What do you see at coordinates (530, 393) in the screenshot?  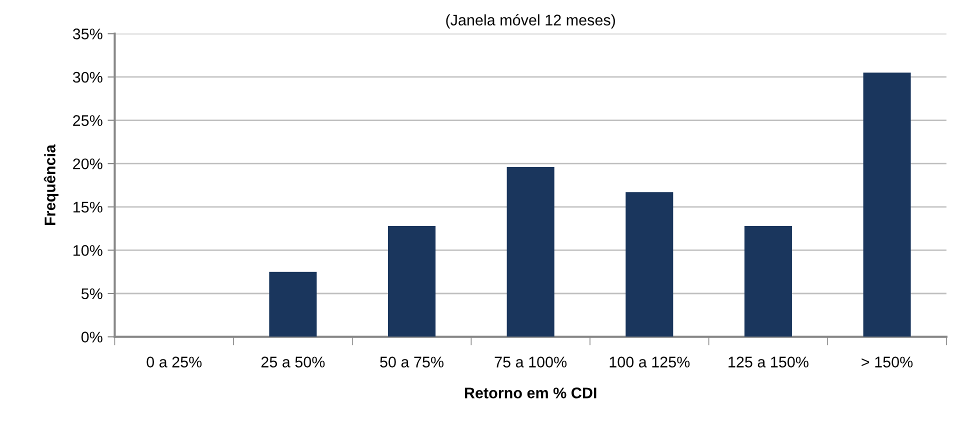 I see `x-axis-title: Retorno em % CDI` at bounding box center [530, 393].